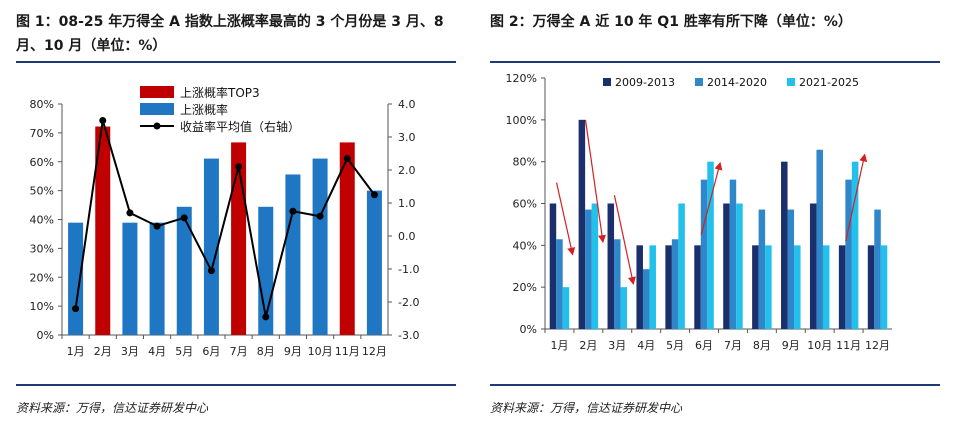 This screenshot has height=425, width=960. I want to click on y-tick-label: 100%, so click(521, 120).